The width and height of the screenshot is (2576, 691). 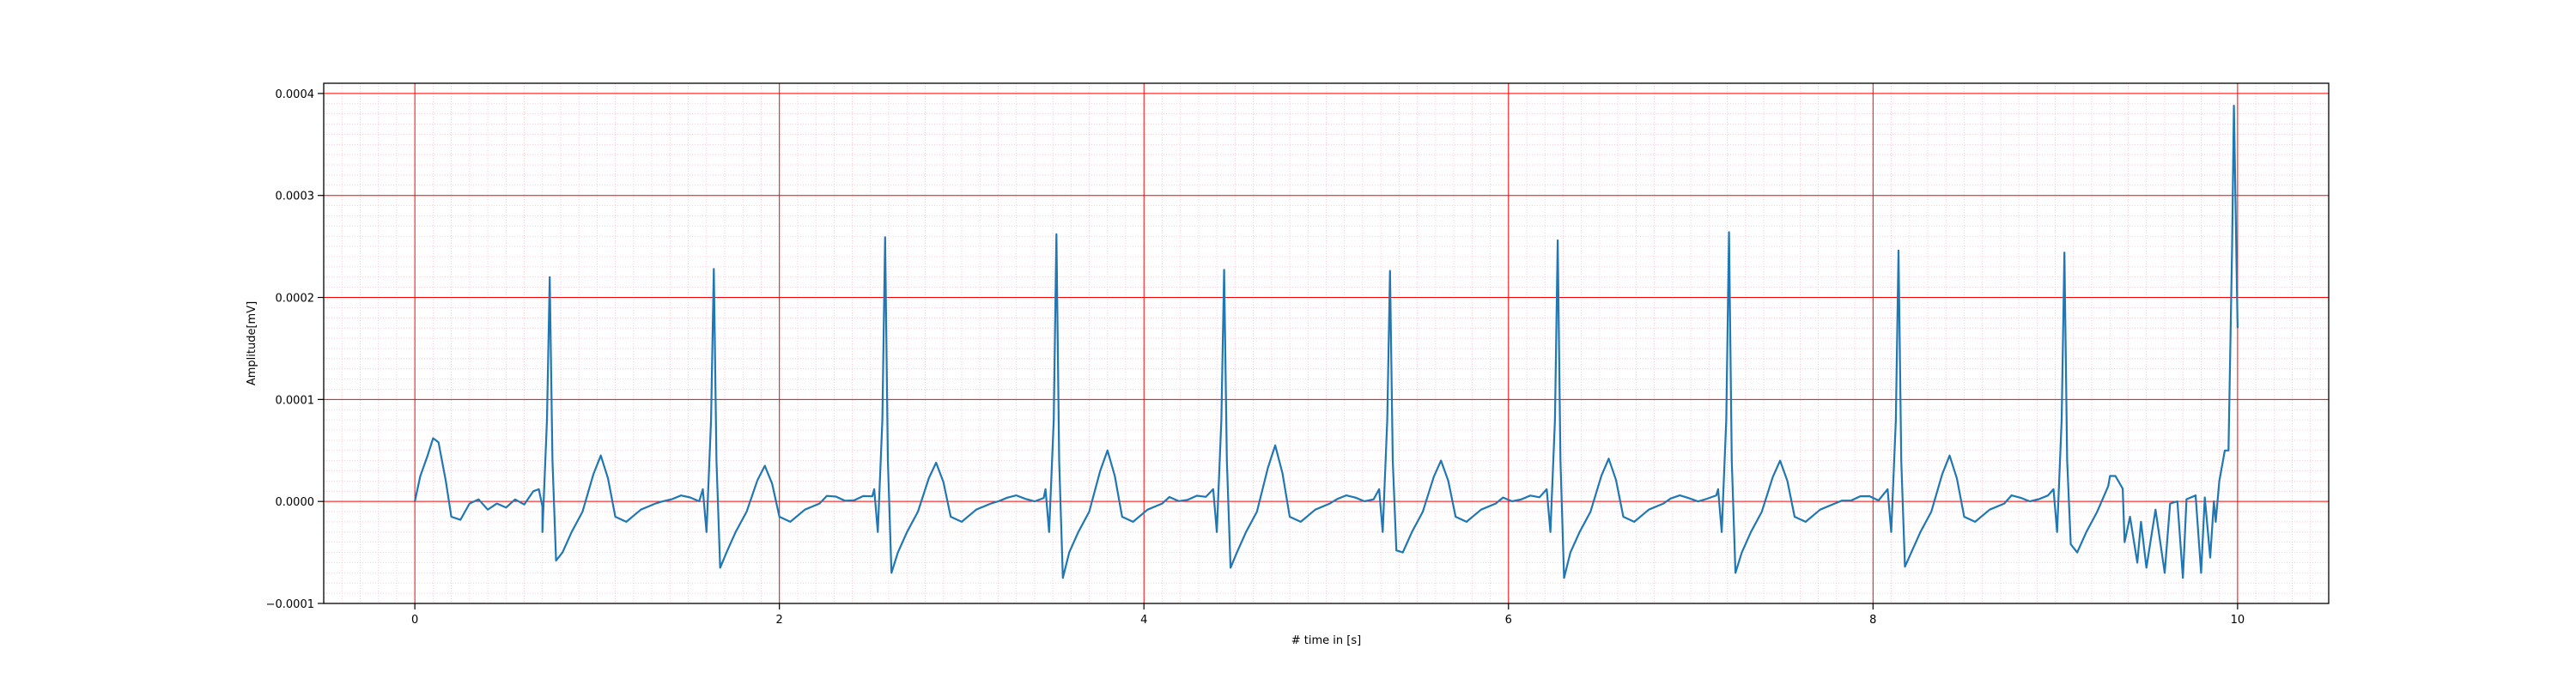 I want to click on x-axis-ticks: 0 2 4 6 8 10, so click(x=1328, y=615).